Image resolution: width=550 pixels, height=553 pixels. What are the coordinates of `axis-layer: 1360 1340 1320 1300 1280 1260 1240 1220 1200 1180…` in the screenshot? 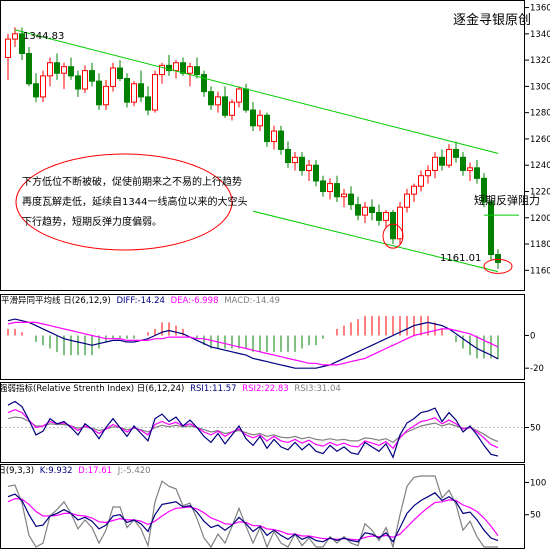 It's located at (537, 262).